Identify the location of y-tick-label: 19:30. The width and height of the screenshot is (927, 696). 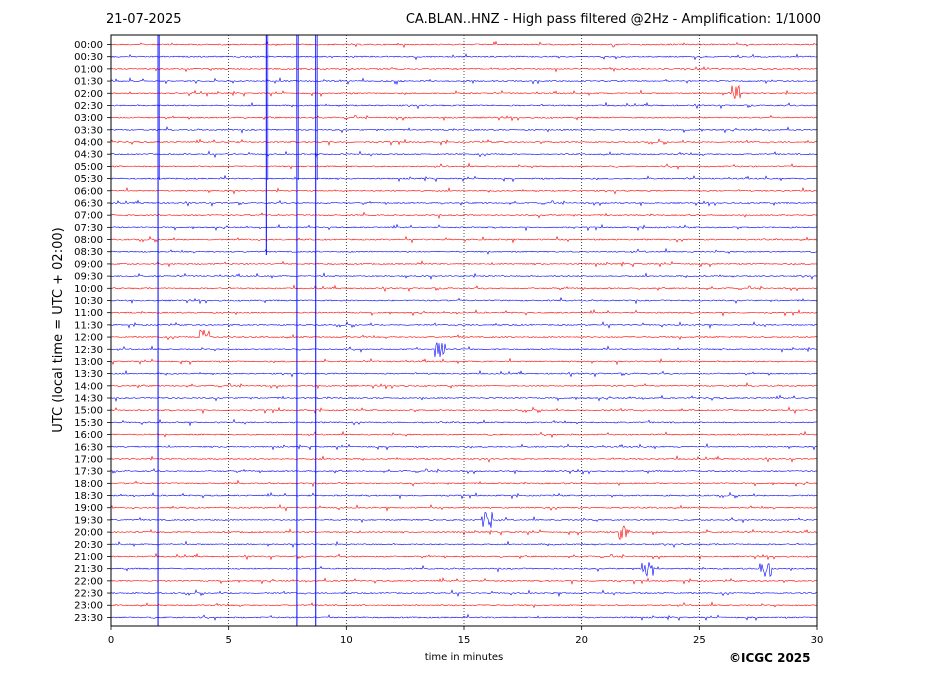
(88, 520).